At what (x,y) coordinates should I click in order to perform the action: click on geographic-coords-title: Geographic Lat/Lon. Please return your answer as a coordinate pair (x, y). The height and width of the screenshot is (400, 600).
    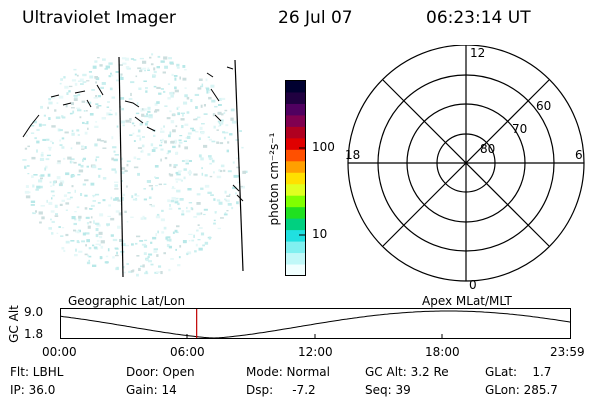
    Looking at the image, I should click on (127, 301).